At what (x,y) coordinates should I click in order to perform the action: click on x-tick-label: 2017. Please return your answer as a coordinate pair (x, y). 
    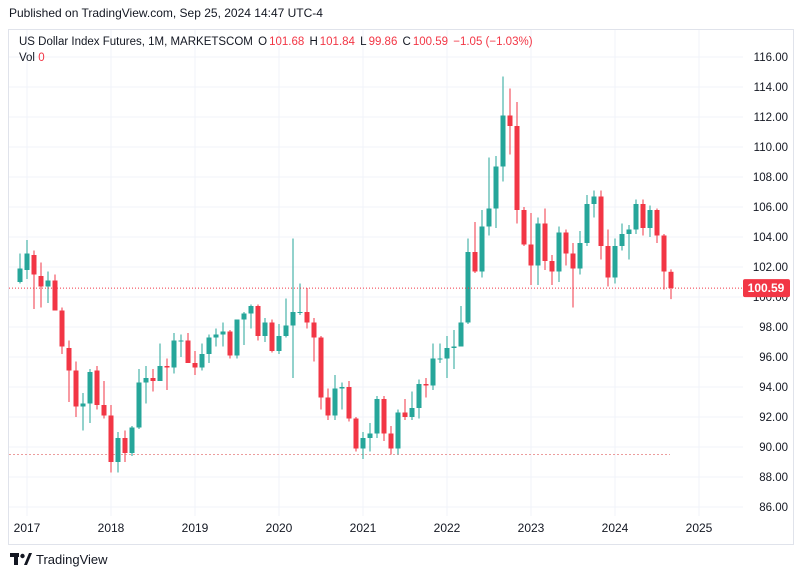
    Looking at the image, I should click on (27, 528).